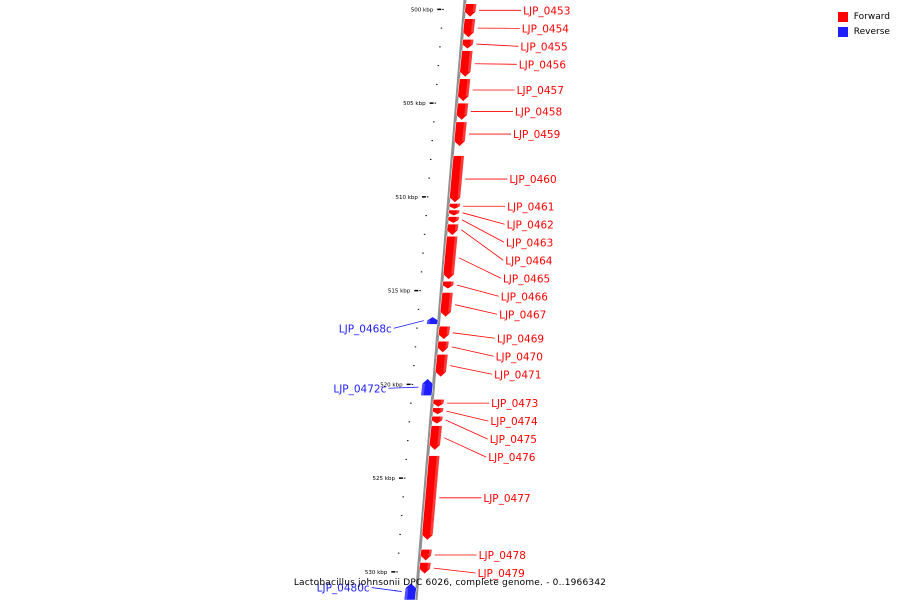 Image resolution: width=900 pixels, height=600 pixels. Describe the element at coordinates (525, 297) in the screenshot. I see `gene-label: LJP_0466` at that location.